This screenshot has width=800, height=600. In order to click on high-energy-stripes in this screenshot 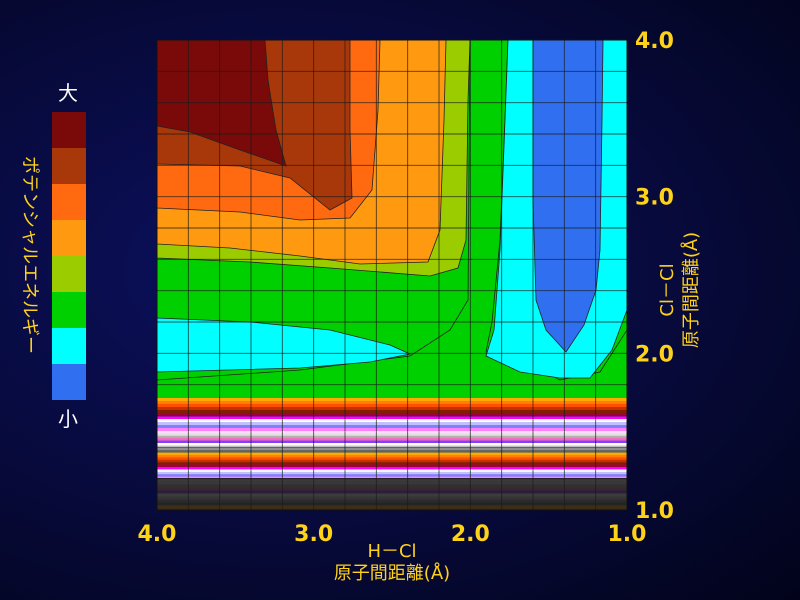, I will do `click(392, 454)`.